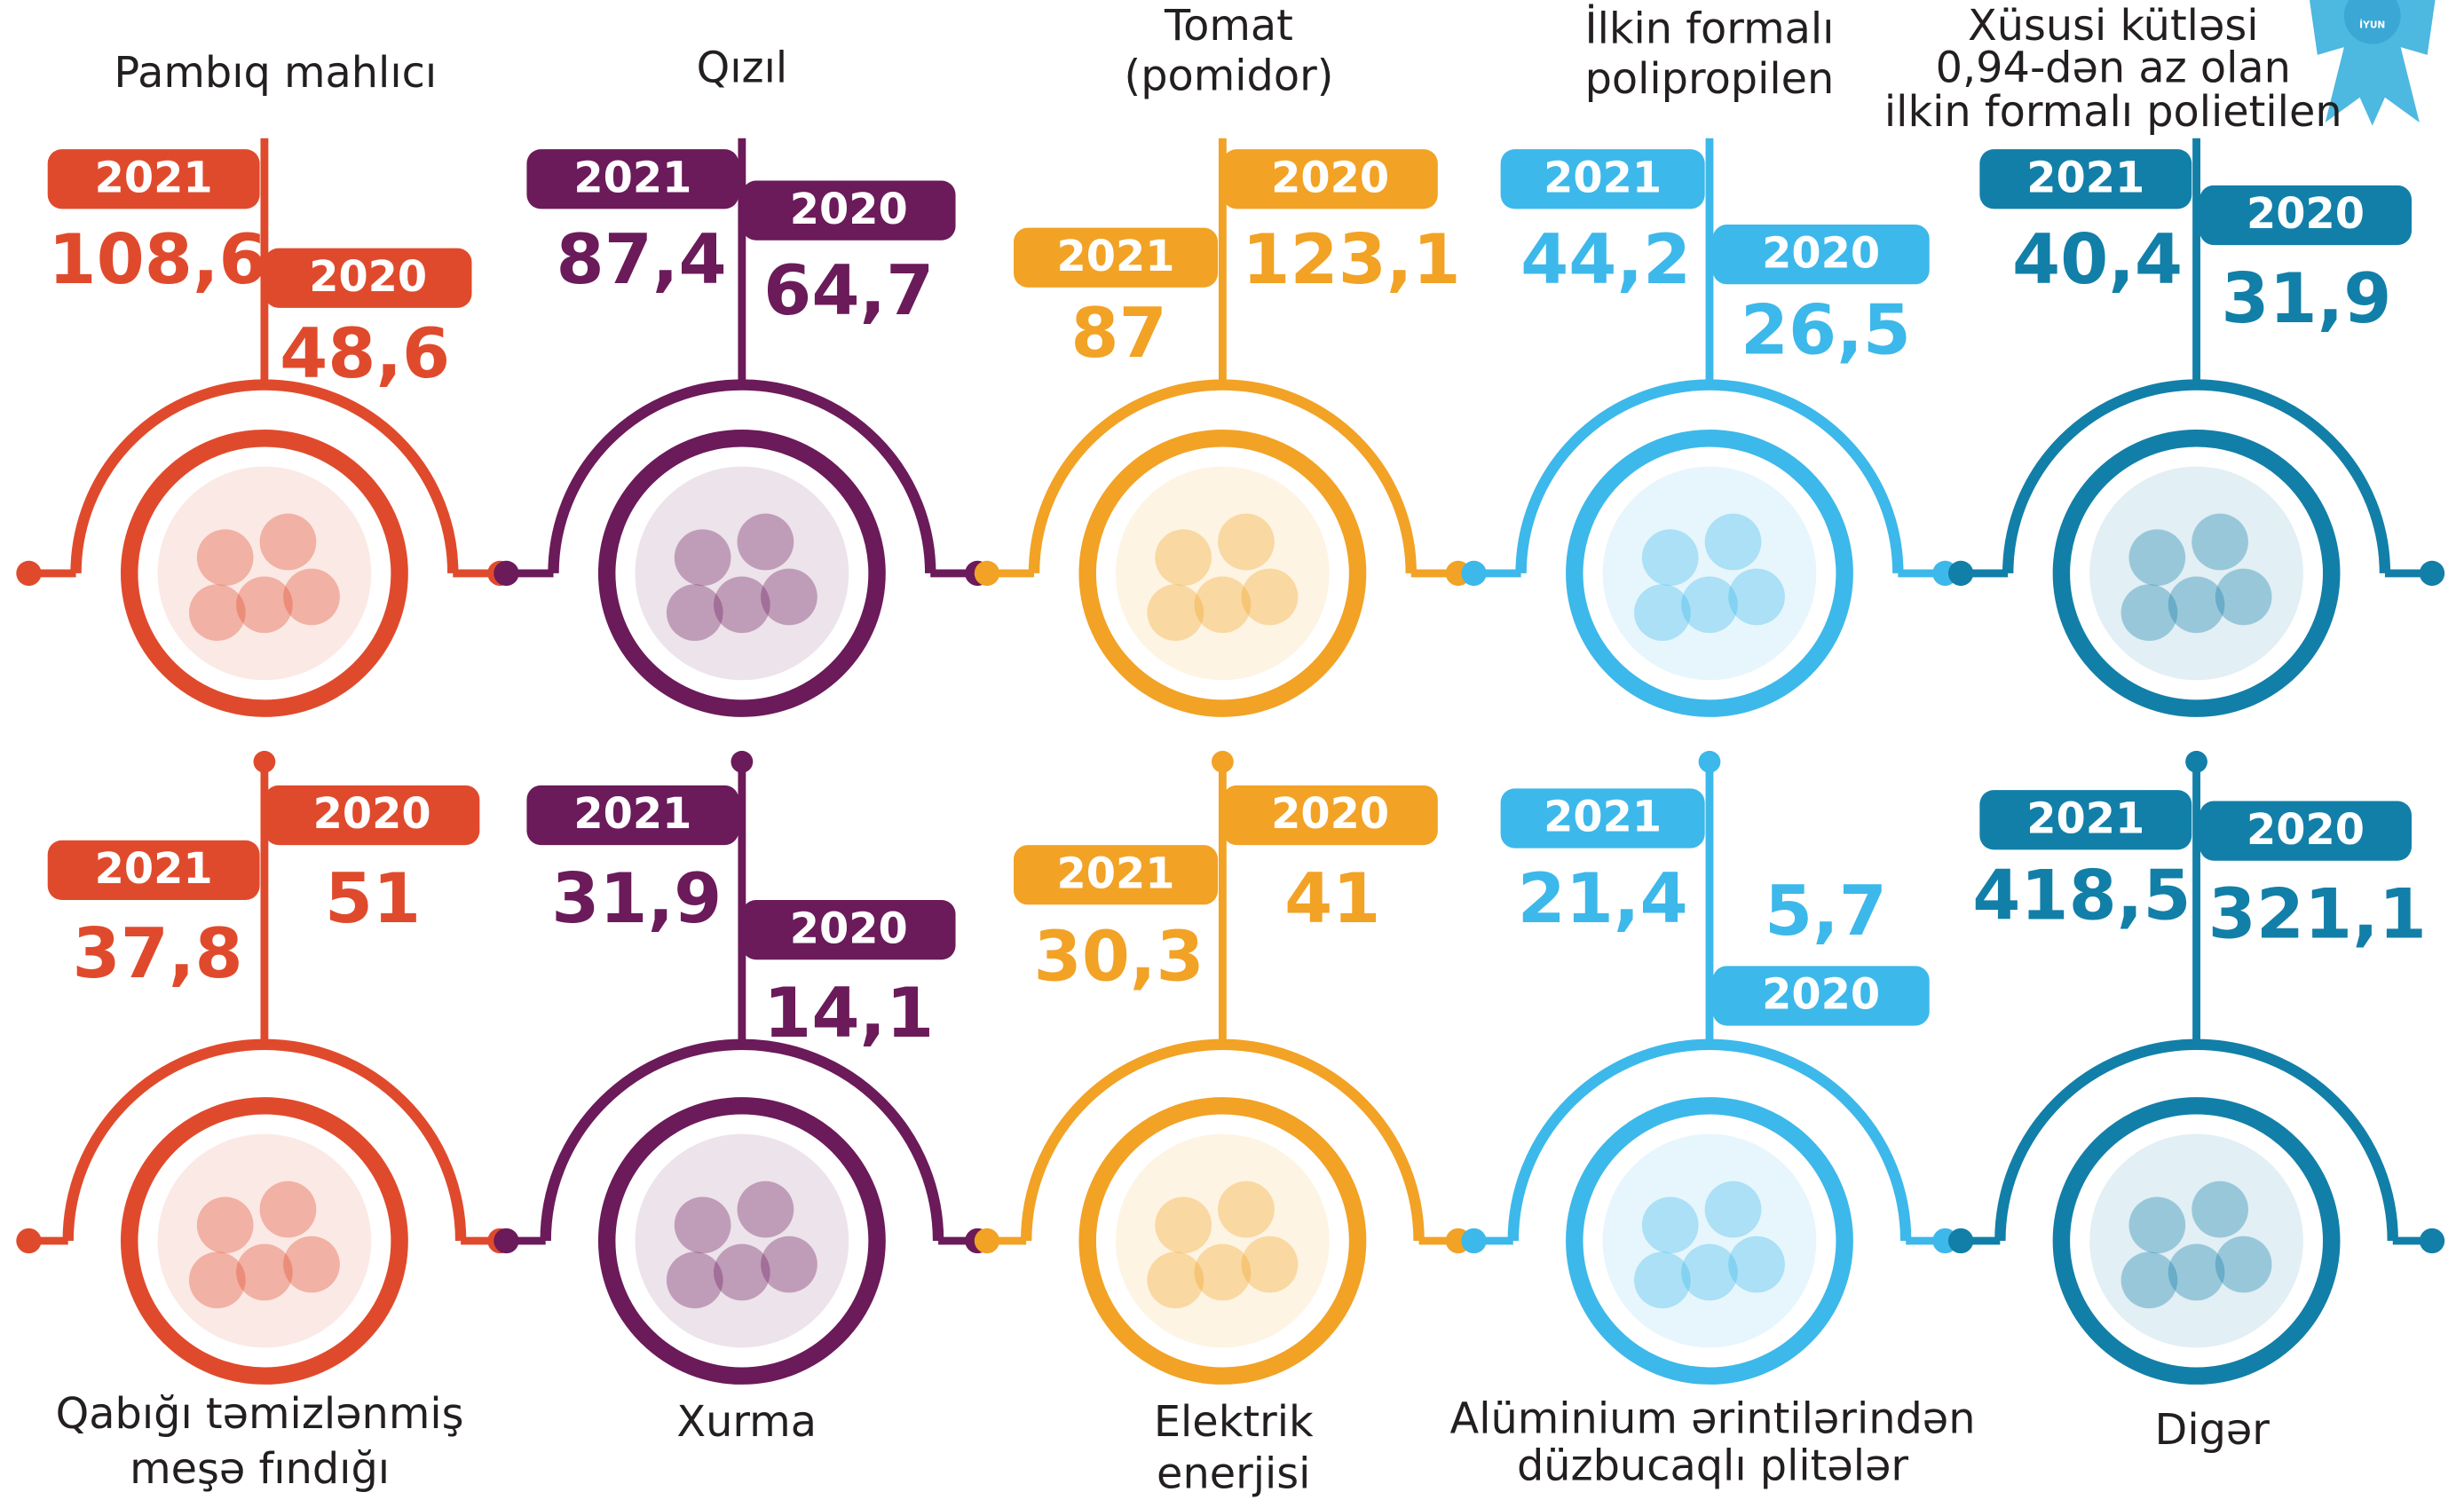  Describe the element at coordinates (1826, 330) in the screenshot. I see `value-label: 26,5` at that location.